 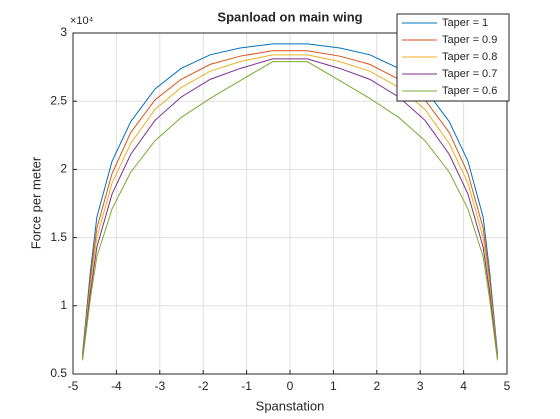 I want to click on x-tick-label: 5, so click(x=507, y=386).